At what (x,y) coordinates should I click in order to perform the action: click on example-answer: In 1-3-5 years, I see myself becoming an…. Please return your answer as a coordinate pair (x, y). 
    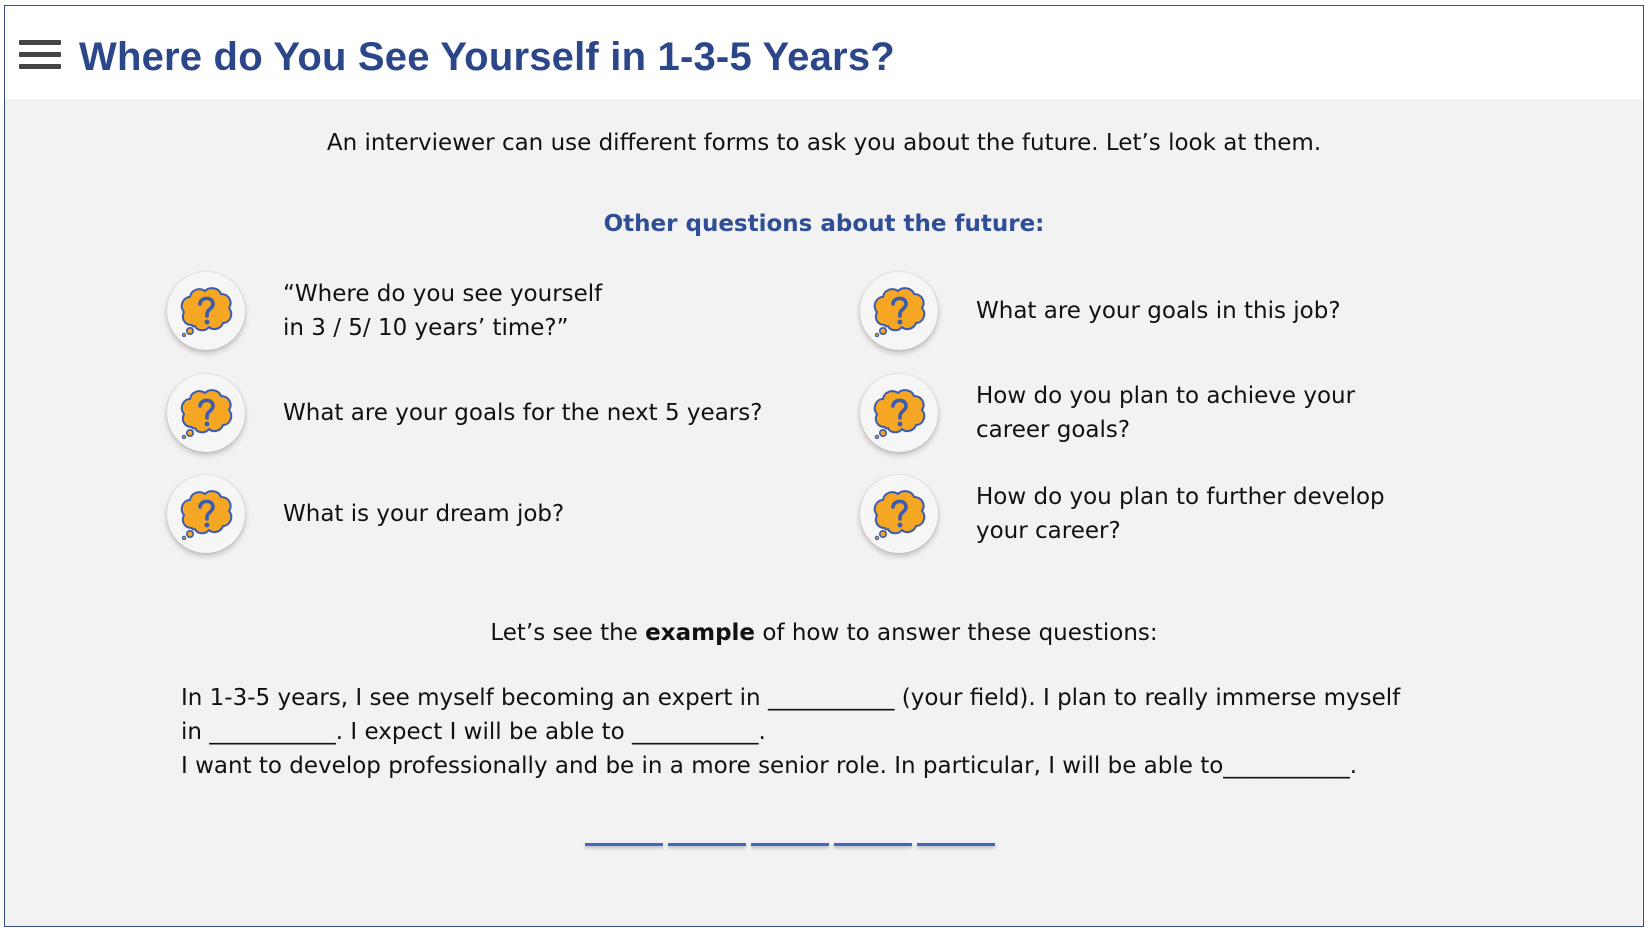
    Looking at the image, I should click on (801, 732).